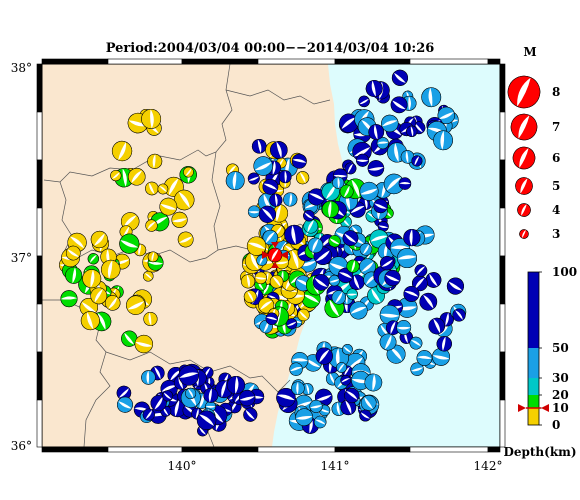 The width and height of the screenshot is (580, 500). What do you see at coordinates (21, 258) in the screenshot?
I see `lat-label-37: 37°` at bounding box center [21, 258].